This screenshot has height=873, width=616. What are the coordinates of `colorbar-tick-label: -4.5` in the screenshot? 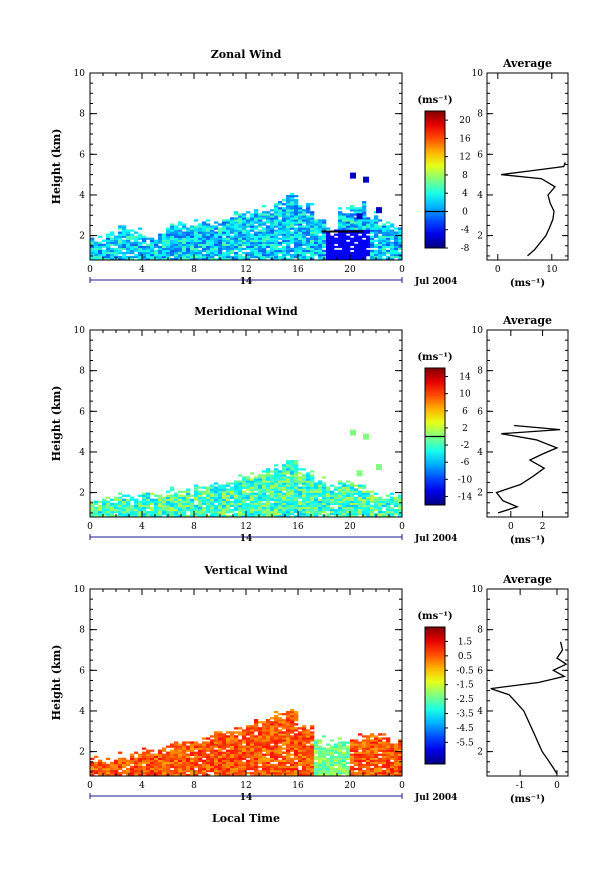 It's located at (465, 729).